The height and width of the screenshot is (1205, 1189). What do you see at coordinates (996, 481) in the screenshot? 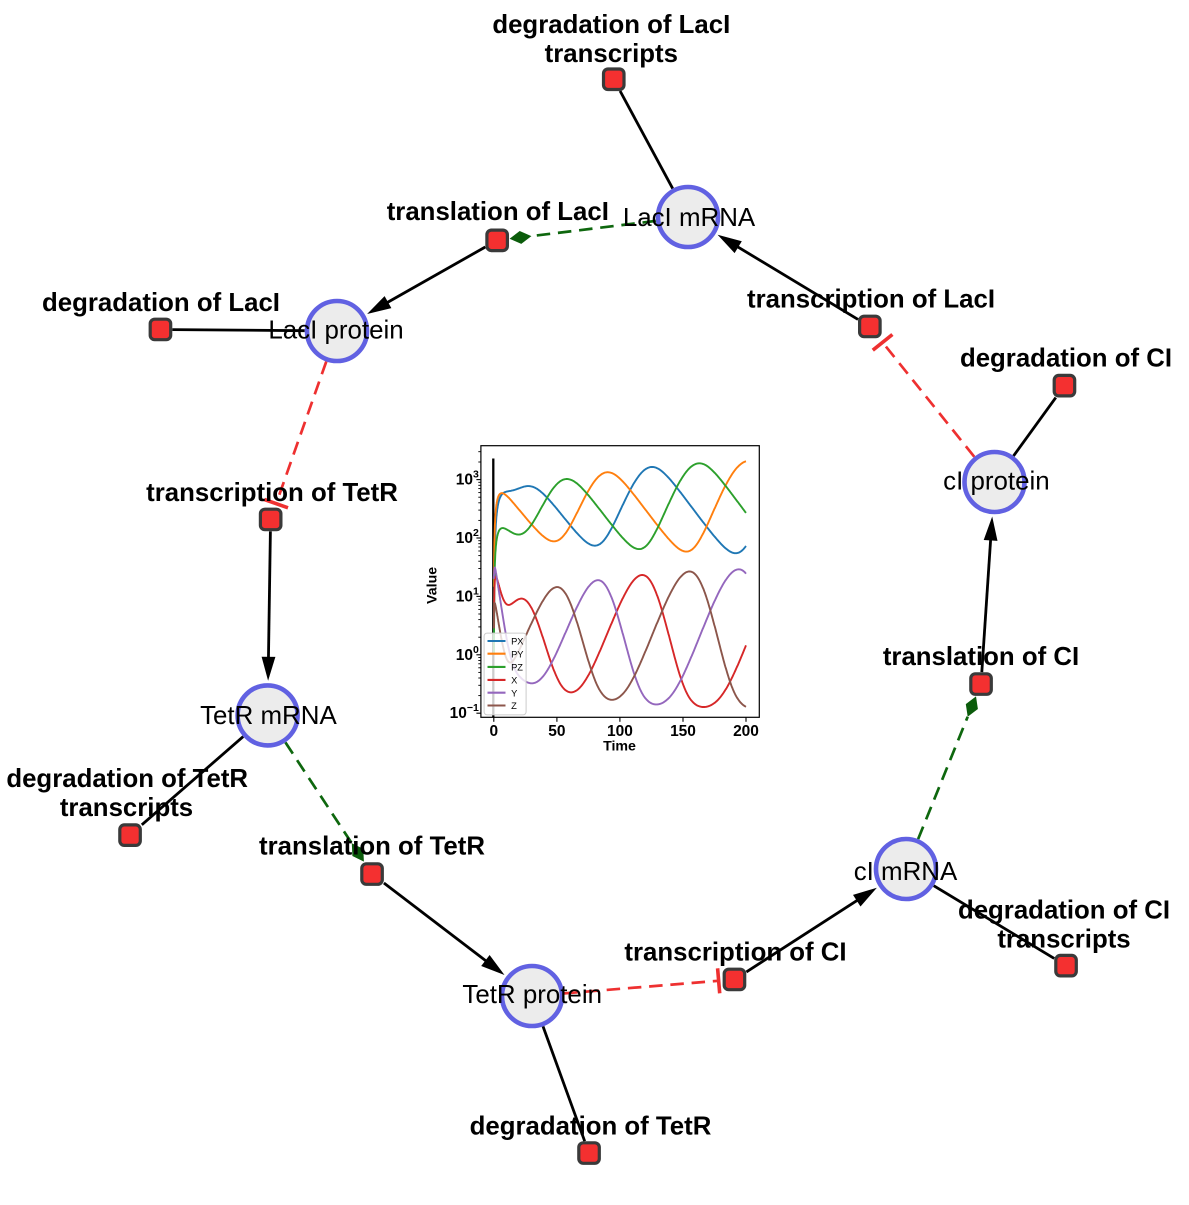
I see `svg-text: cI protein` at bounding box center [996, 481].